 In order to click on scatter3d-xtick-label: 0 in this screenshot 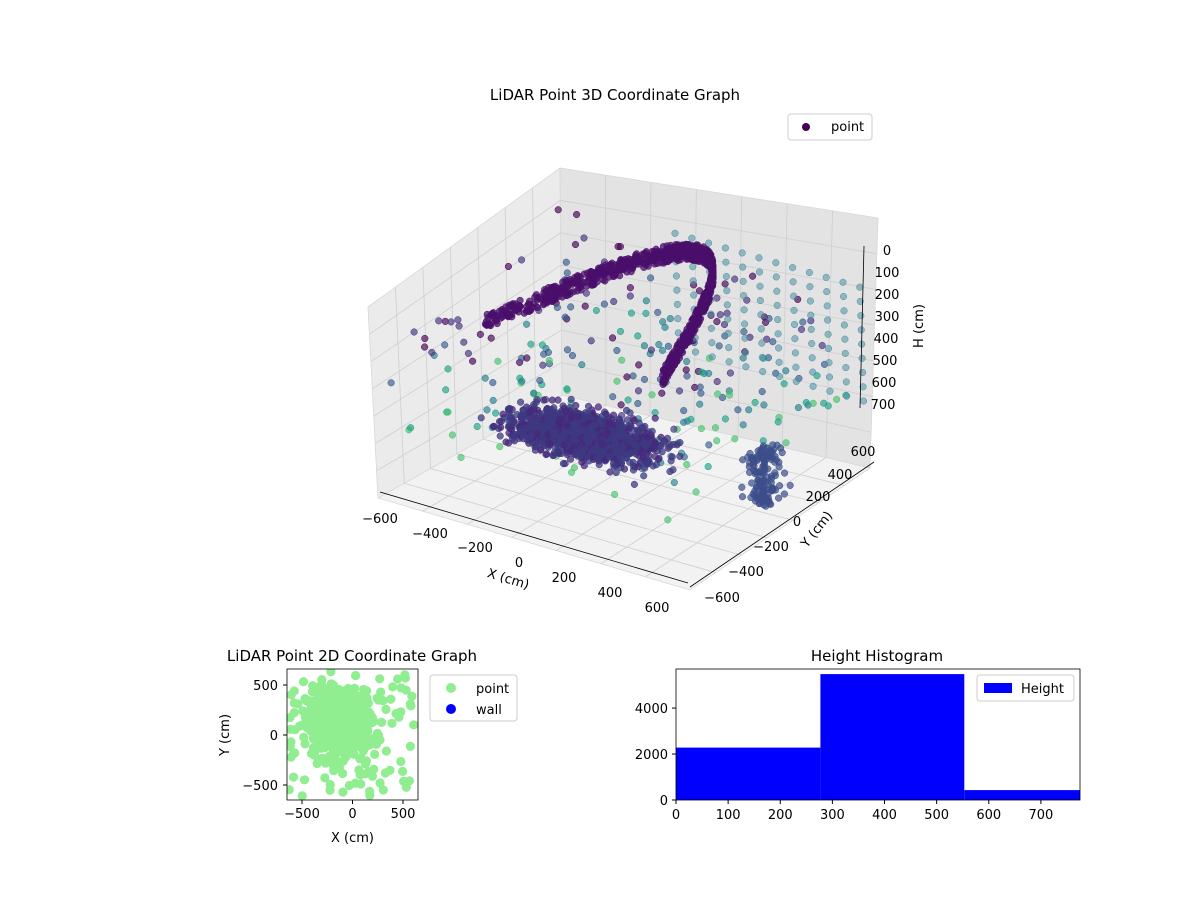, I will do `click(519, 563)`.